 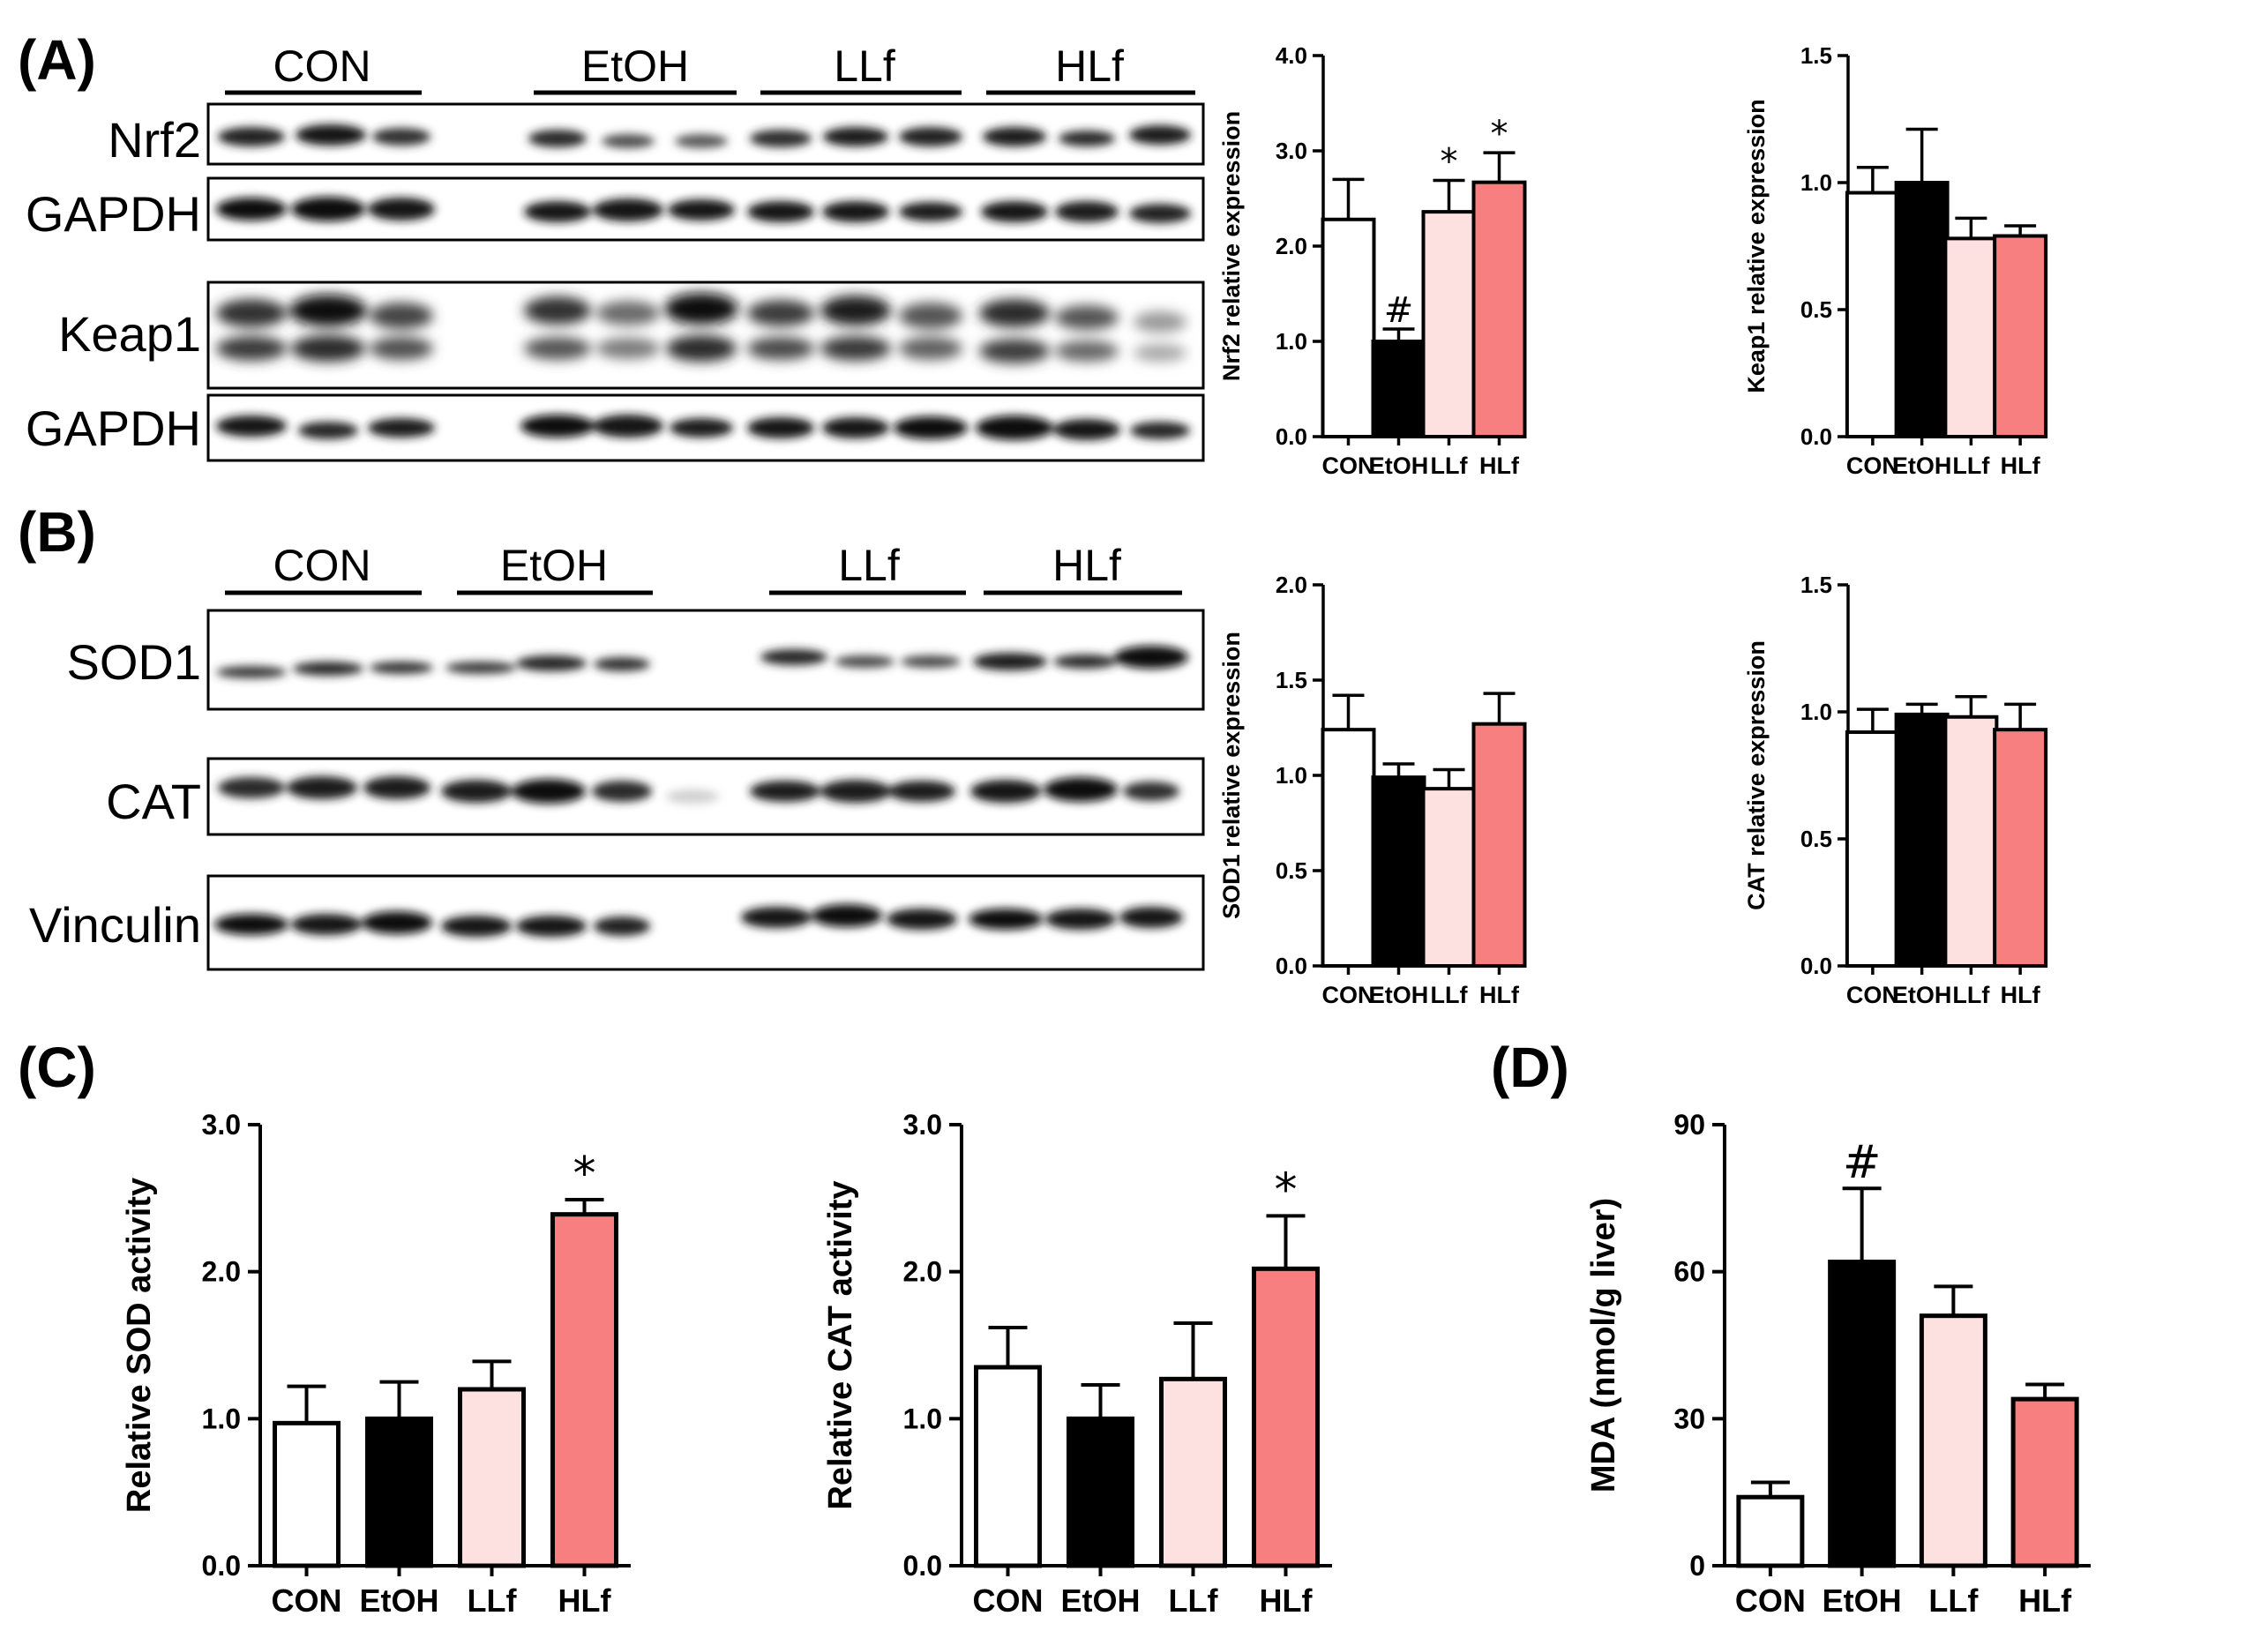 What do you see at coordinates (1348, 327) in the screenshot?
I see `nrf2-bar-con` at bounding box center [1348, 327].